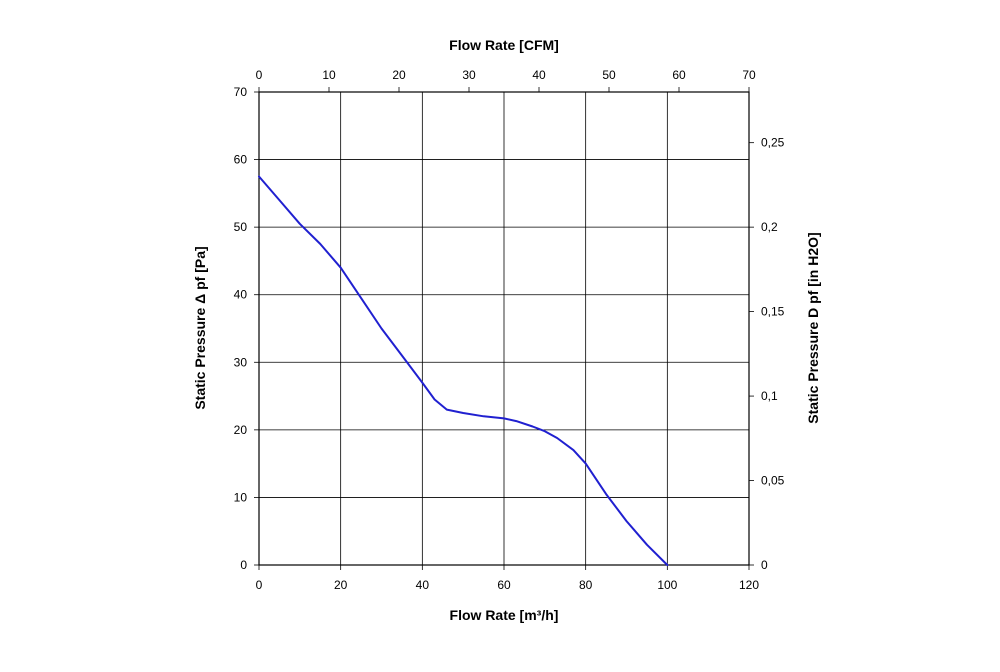  I want to click on y2-tick-label: 0,1, so click(769, 396).